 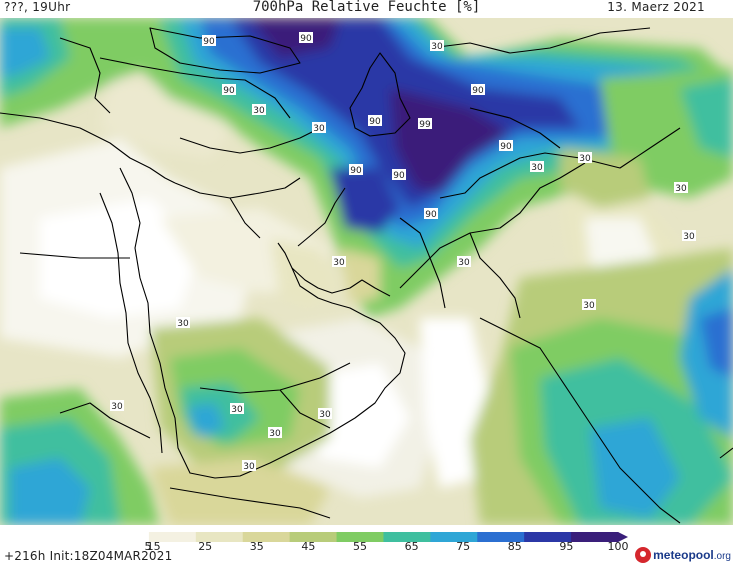 What do you see at coordinates (643, 555) in the screenshot?
I see `meteopool-logo-icon` at bounding box center [643, 555].